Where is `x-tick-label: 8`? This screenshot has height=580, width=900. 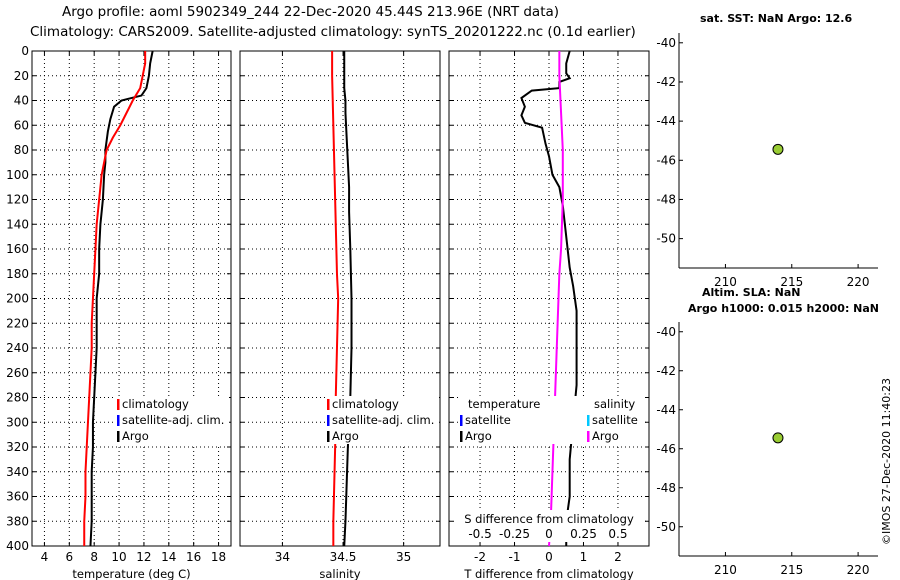 x-tick-label: 8 is located at coordinates (94, 557).